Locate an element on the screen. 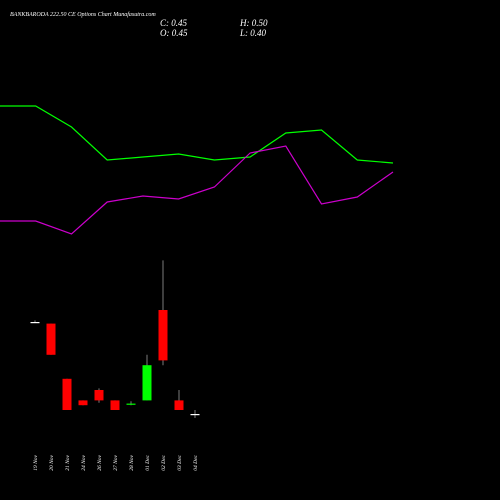 The image size is (500, 500). x-tick-label: 03 Dec is located at coordinates (180, 462).